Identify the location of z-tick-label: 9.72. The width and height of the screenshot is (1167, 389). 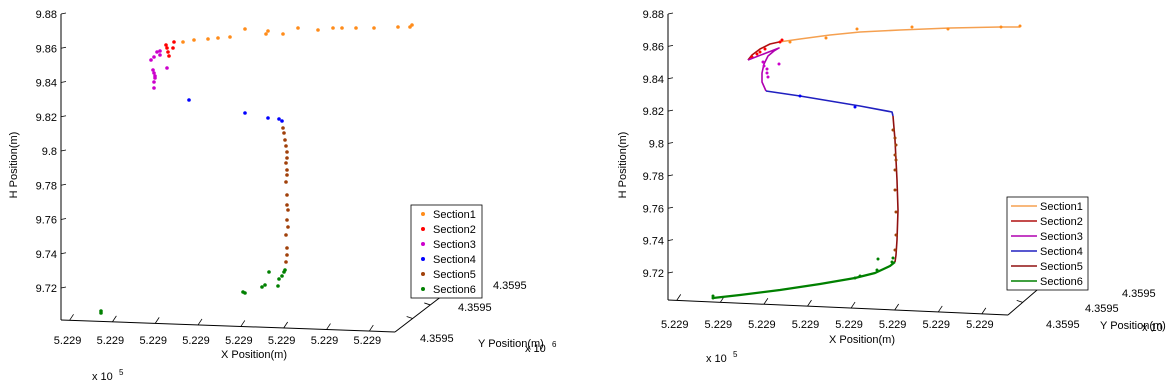
(653, 274).